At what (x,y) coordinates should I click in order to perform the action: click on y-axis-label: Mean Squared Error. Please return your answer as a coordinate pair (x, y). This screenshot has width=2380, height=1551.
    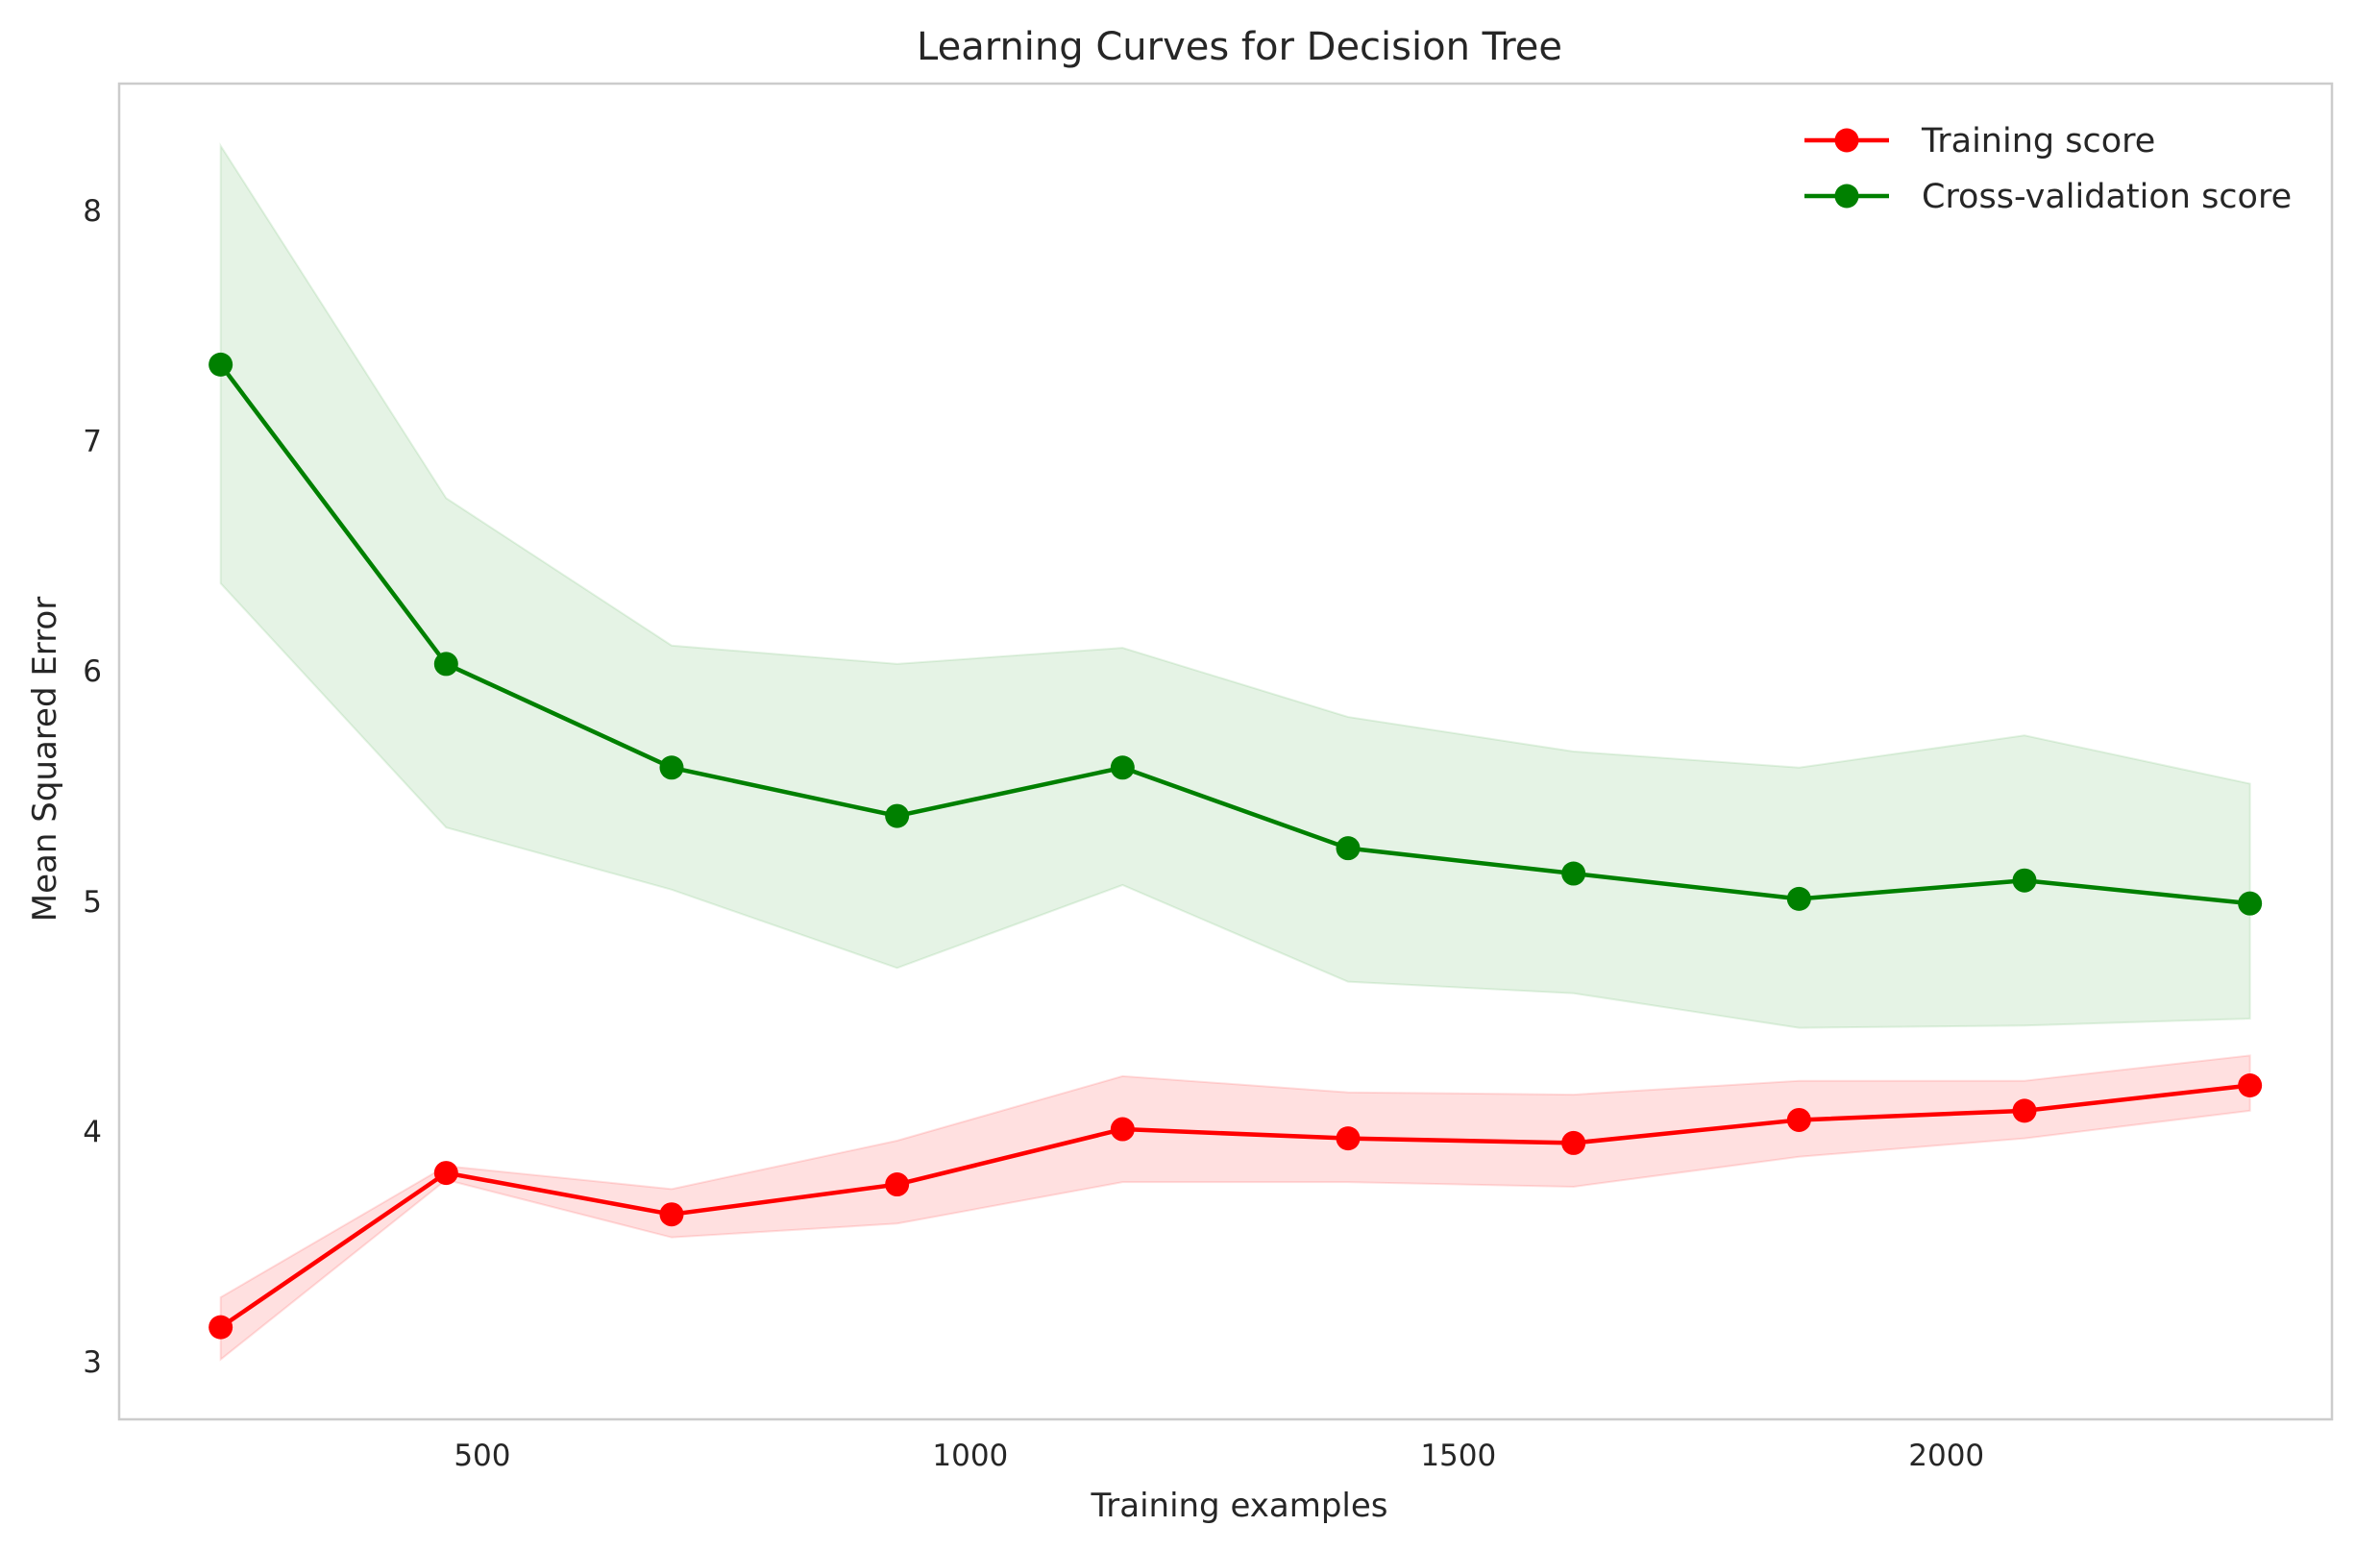
    Looking at the image, I should click on (45, 759).